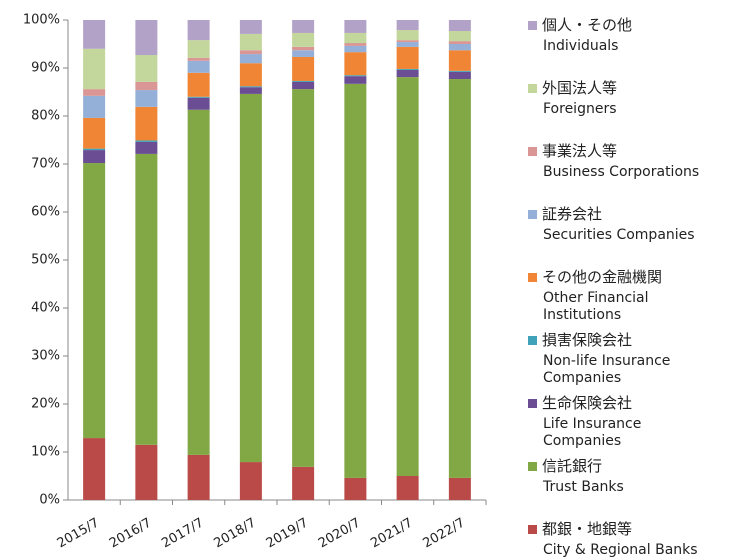 The width and height of the screenshot is (738, 560). I want to click on y-tick-label: 70%, so click(45, 164).